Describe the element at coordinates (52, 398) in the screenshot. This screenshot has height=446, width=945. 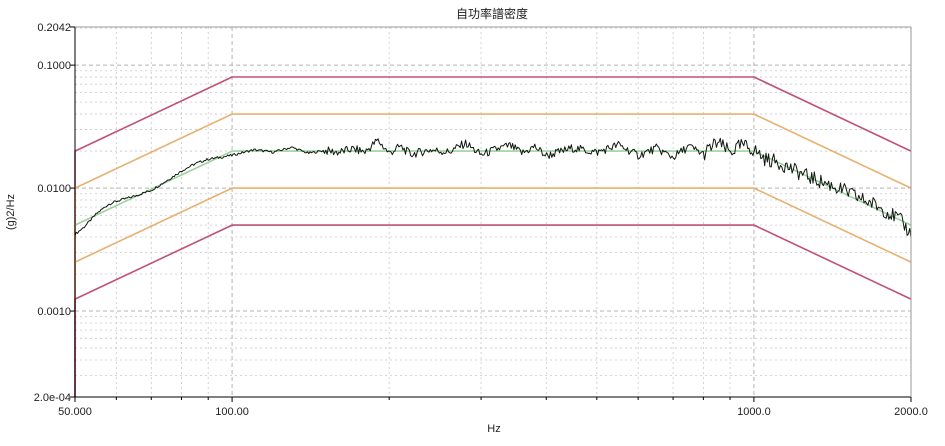
I see `y-tick-label: 2.0e-04` at that location.